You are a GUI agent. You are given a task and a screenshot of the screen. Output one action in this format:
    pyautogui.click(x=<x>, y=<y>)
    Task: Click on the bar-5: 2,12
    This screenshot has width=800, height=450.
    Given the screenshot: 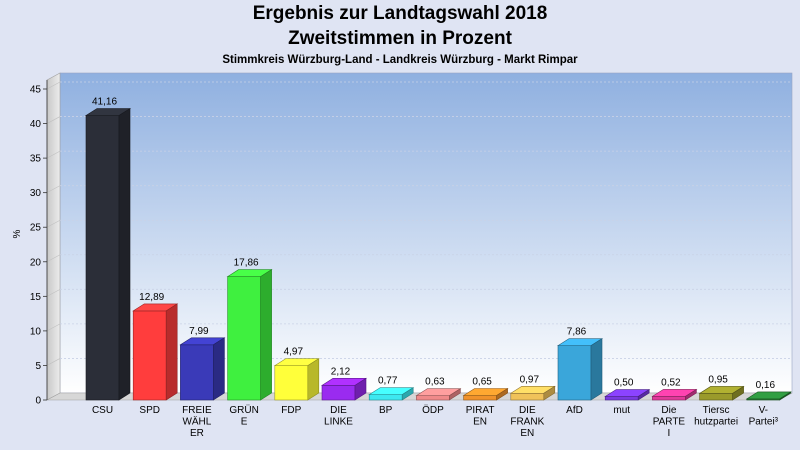 What is the action you would take?
    pyautogui.click(x=344, y=383)
    